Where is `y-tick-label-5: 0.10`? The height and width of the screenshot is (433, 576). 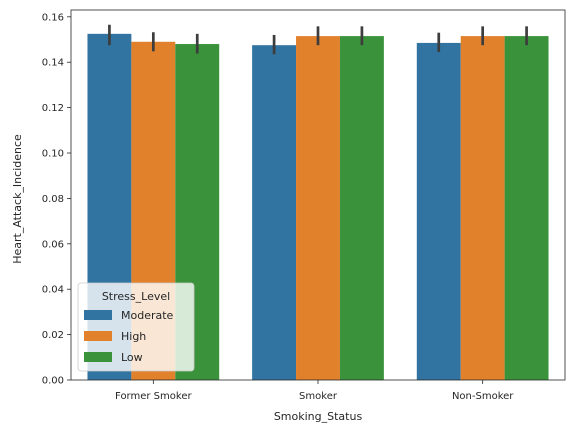
y-tick-label-5: 0.10 is located at coordinates (53, 154).